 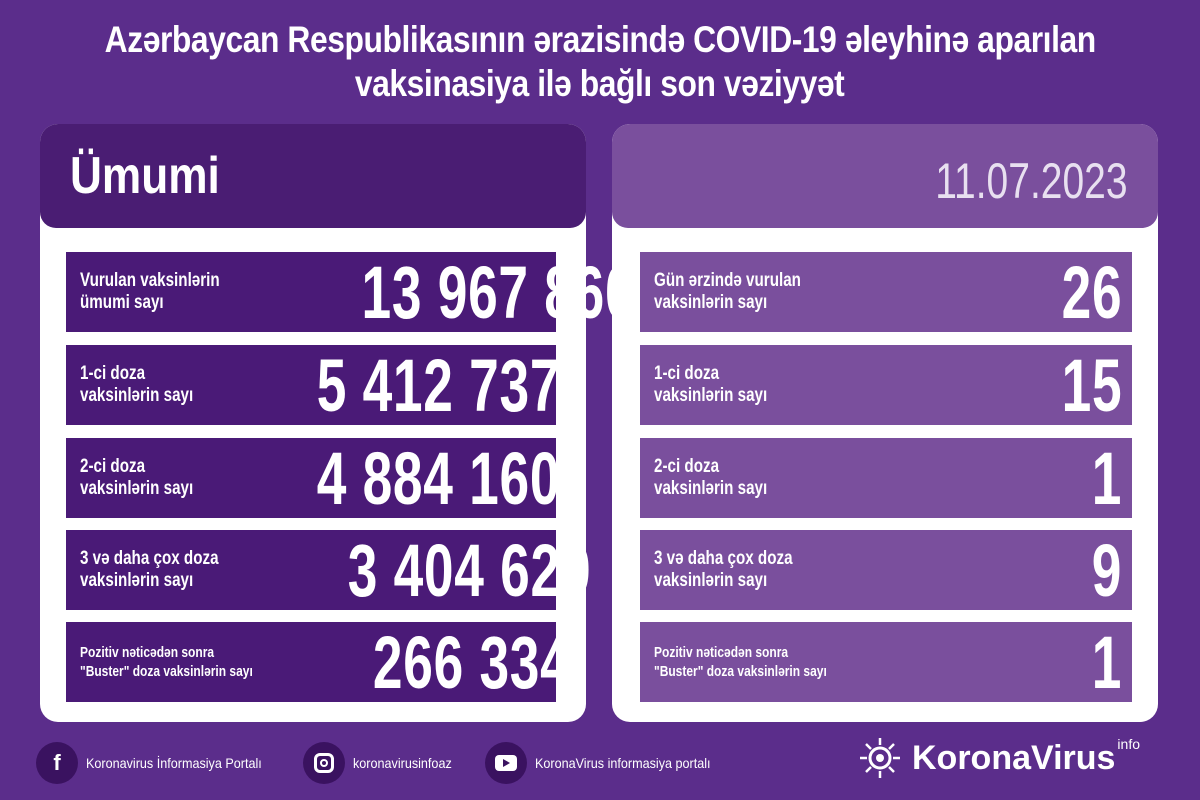 I want to click on facebook-link: f Koronavirus İnformasiya Portalı, so click(x=158, y=763).